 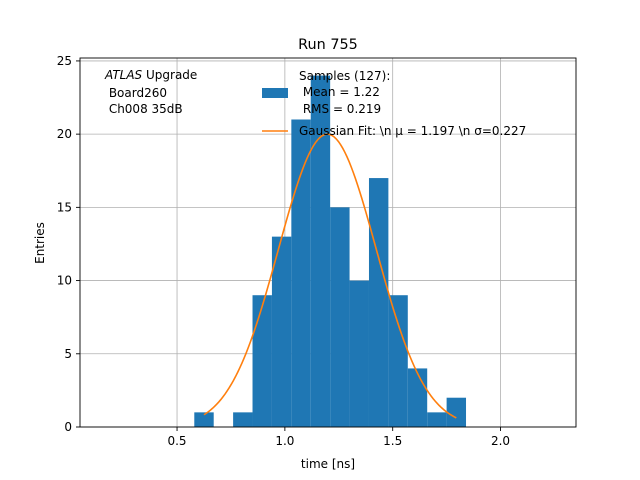 What do you see at coordinates (64, 61) in the screenshot?
I see `y-tick-label: 25` at bounding box center [64, 61].